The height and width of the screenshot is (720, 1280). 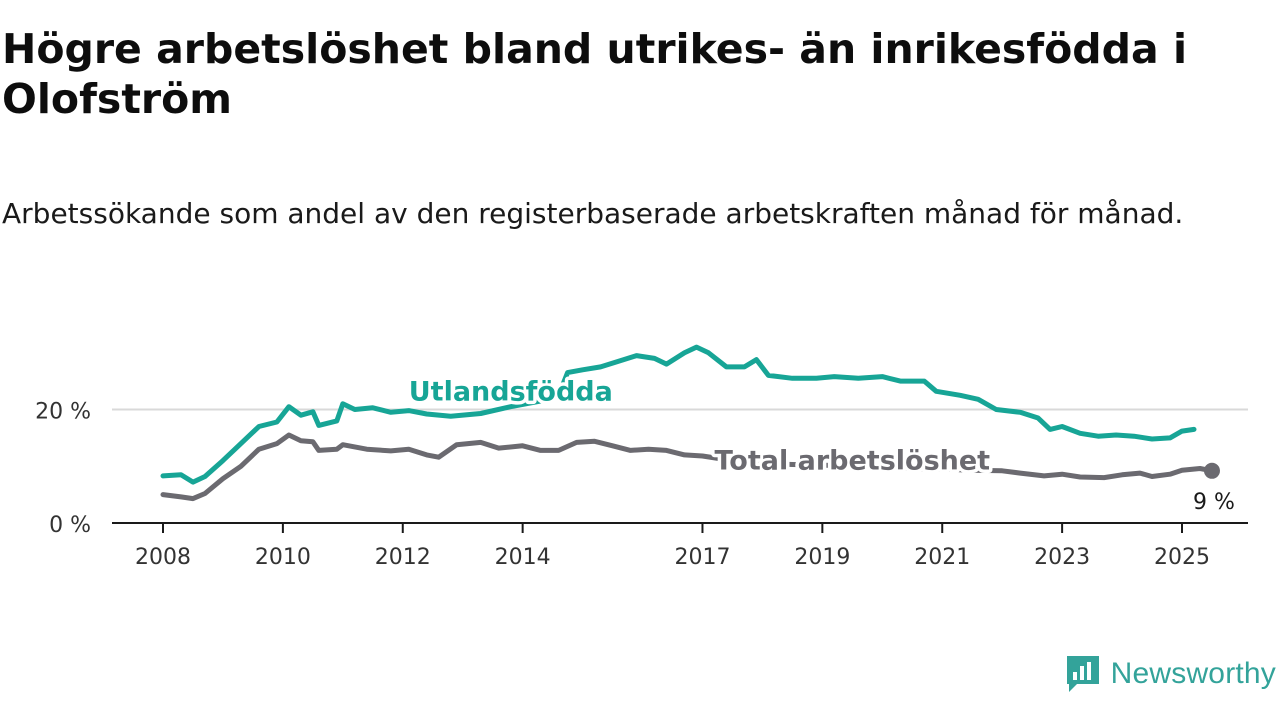 I want to click on newsworthy-logo-icon, so click(x=1082, y=674).